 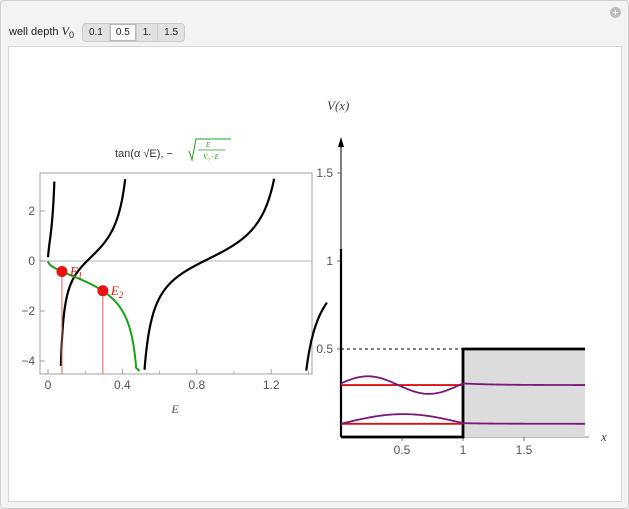 I want to click on well-depth-label: well depth V0, so click(x=41, y=32).